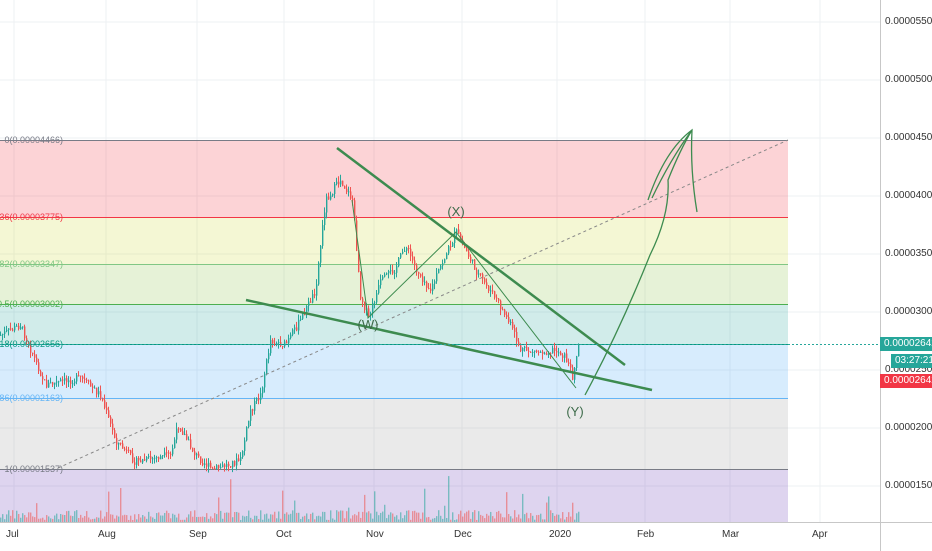  What do you see at coordinates (672, 170) in the screenshot?
I see `projection-arrowhead` at bounding box center [672, 170].